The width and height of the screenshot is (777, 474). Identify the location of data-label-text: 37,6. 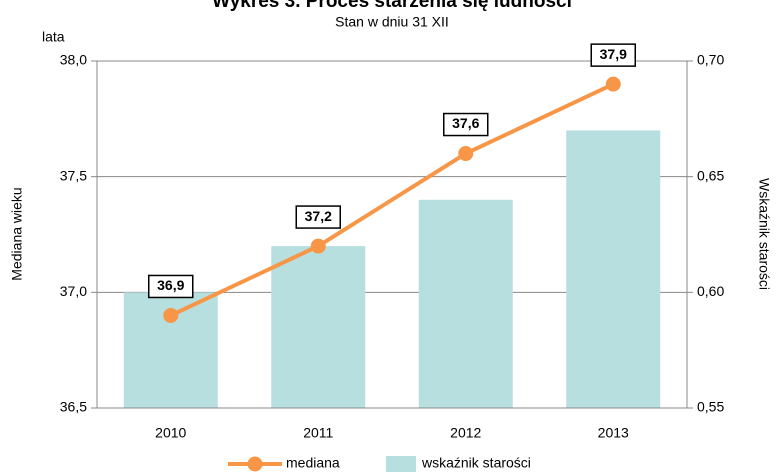
(465, 123).